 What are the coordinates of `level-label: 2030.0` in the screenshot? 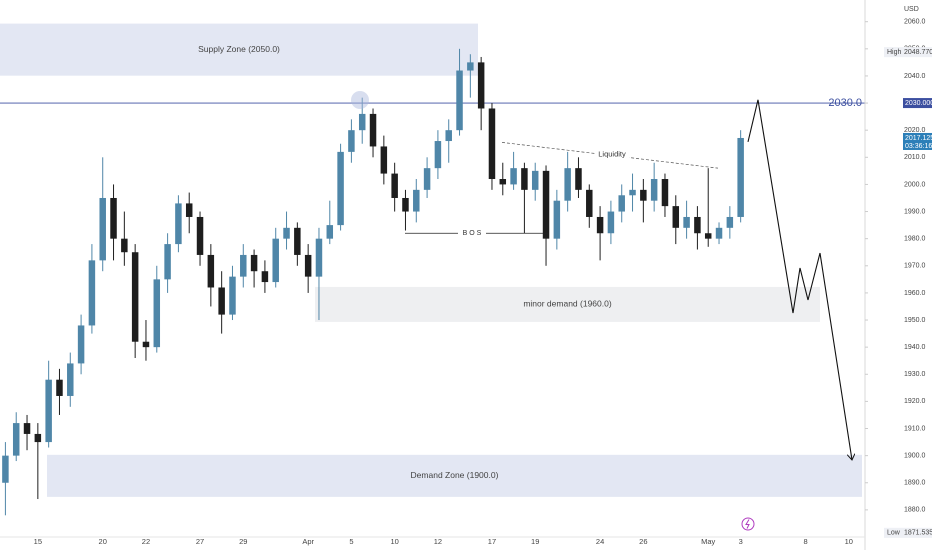 It's located at (845, 103).